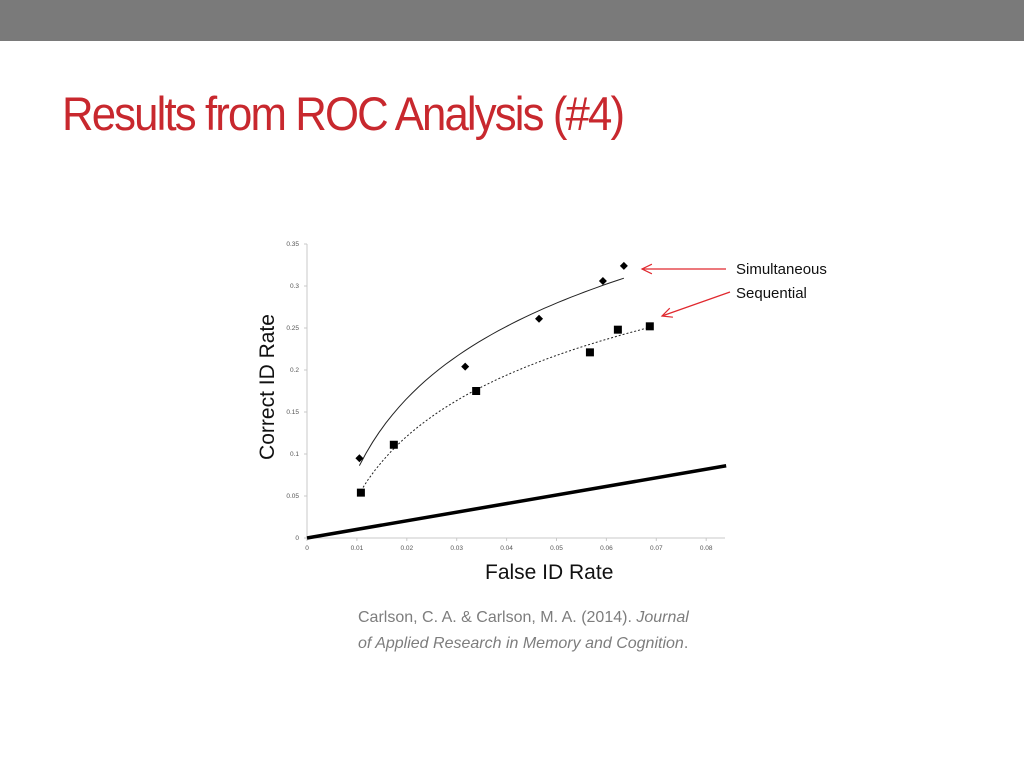  I want to click on chance-line, so click(516, 502).